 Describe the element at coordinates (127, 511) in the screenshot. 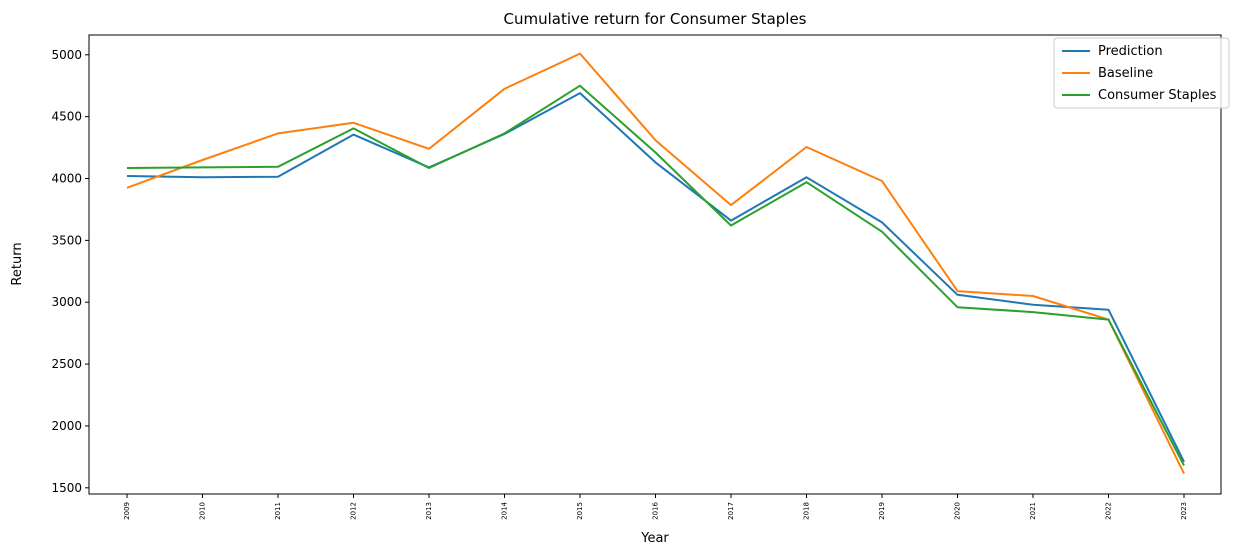

I see `x-tick-label: 2009` at that location.